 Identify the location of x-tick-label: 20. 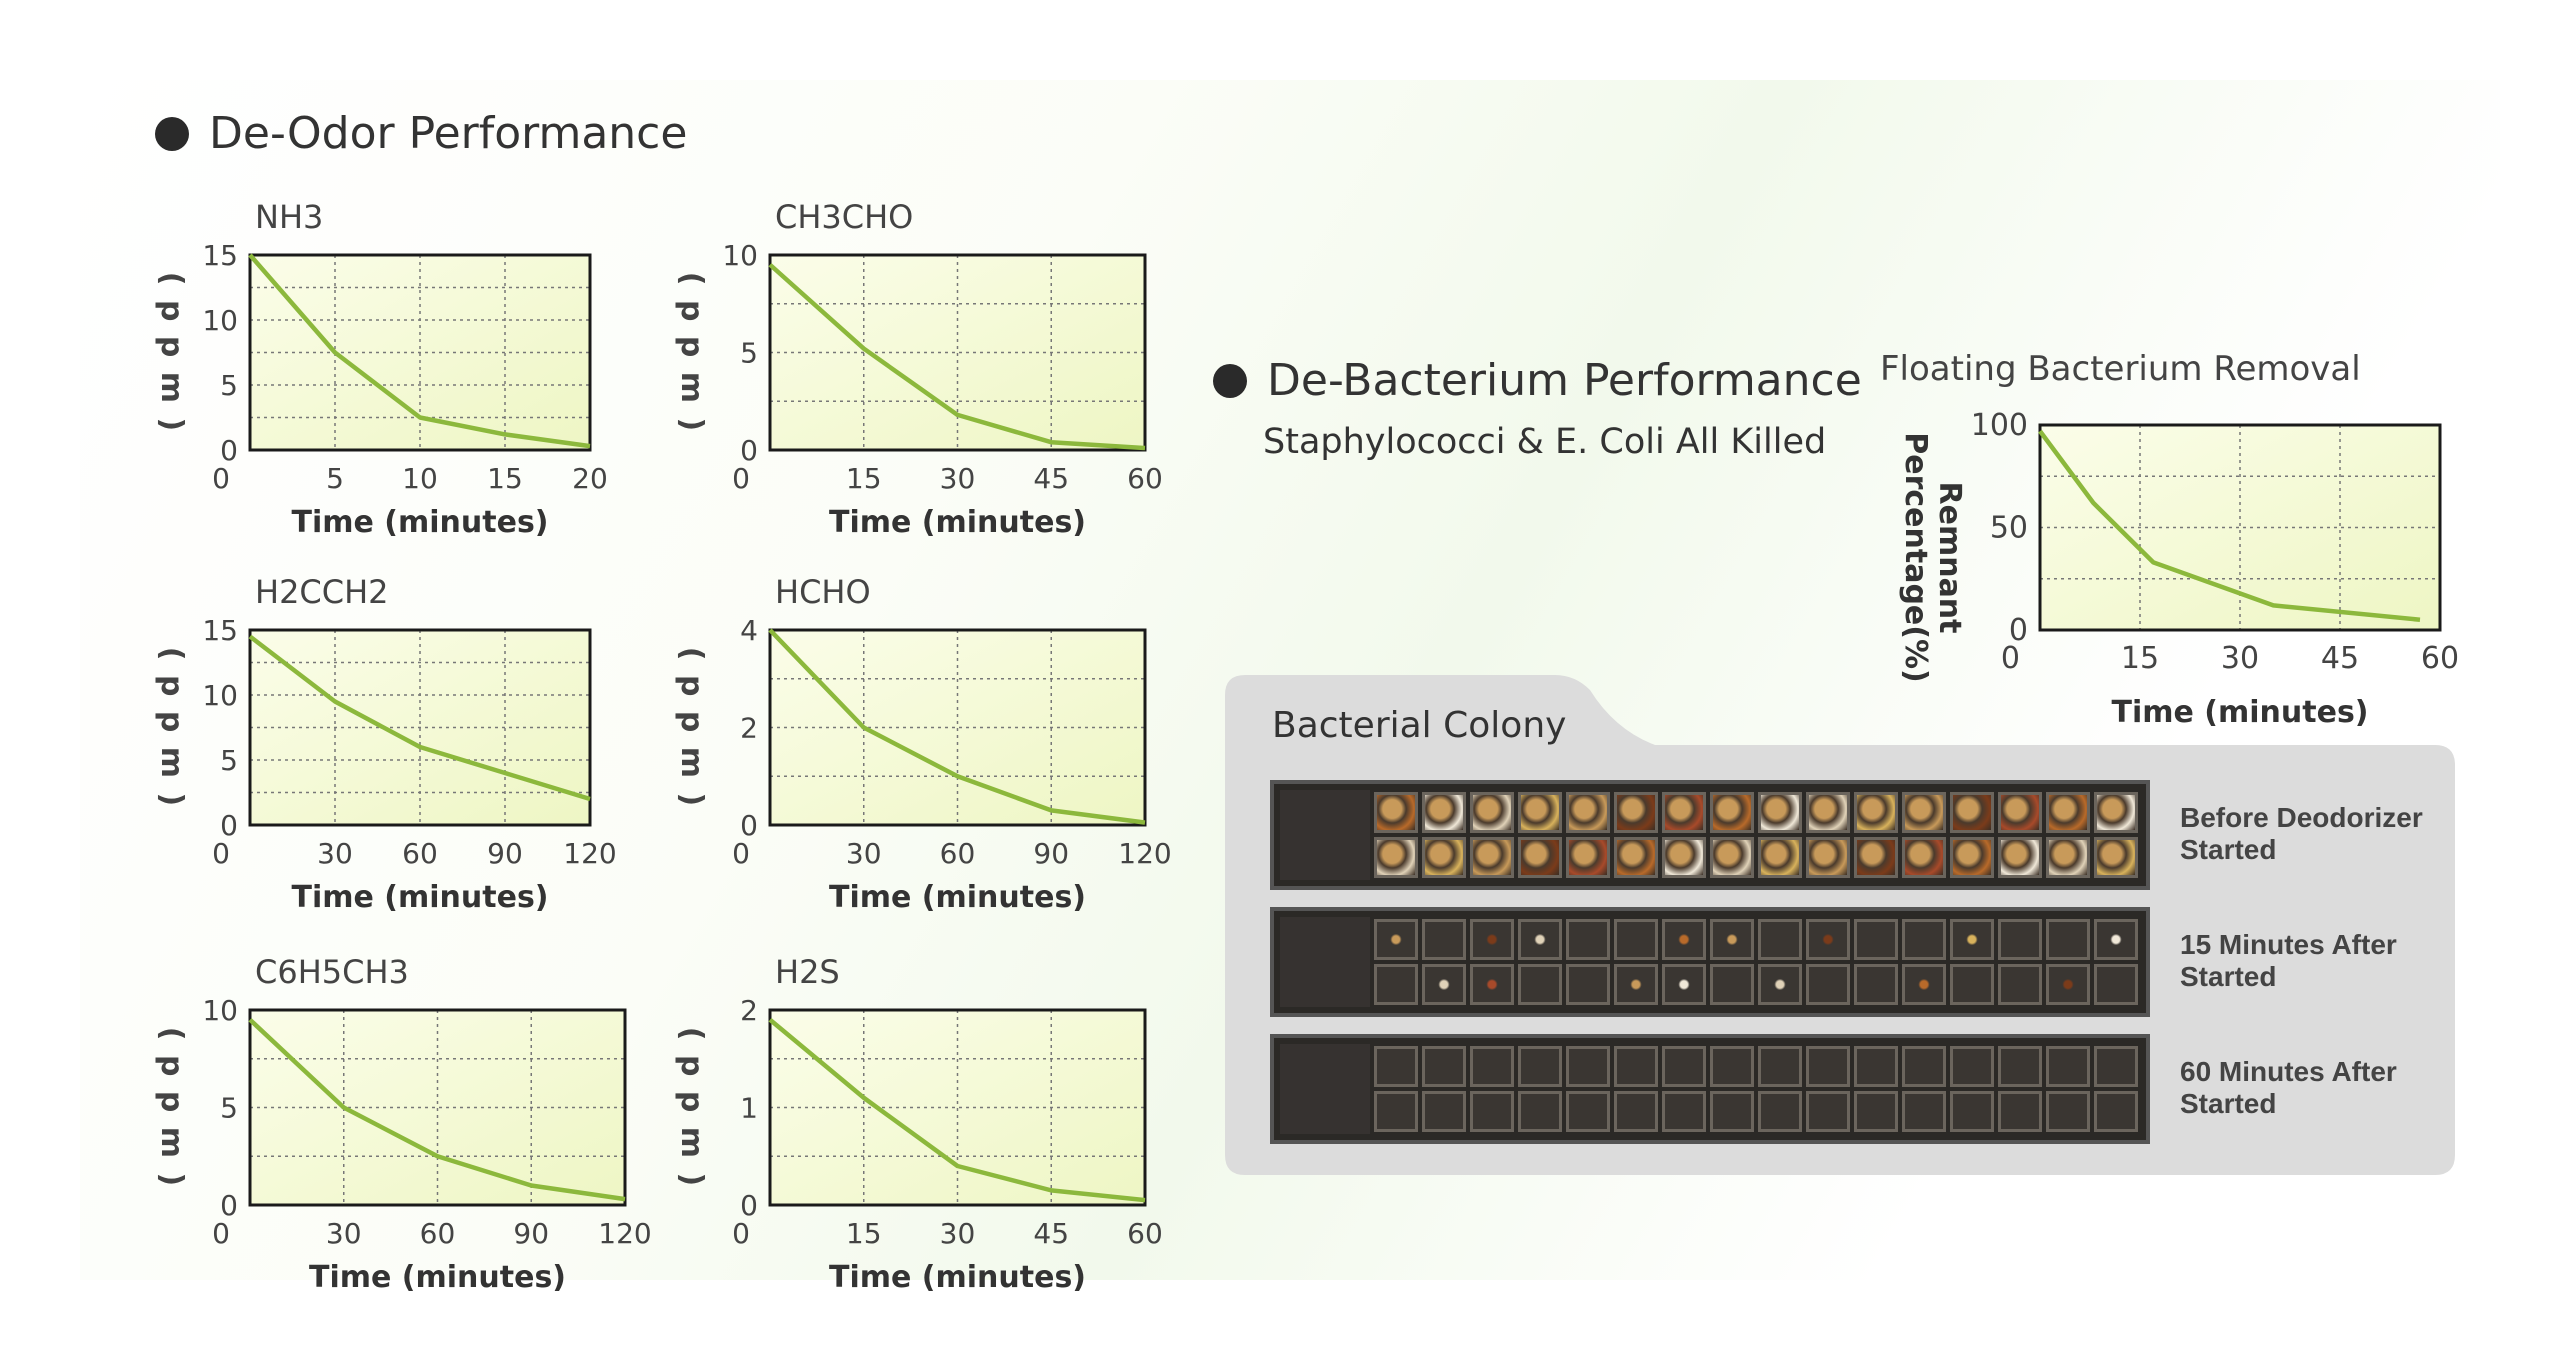
(590, 478).